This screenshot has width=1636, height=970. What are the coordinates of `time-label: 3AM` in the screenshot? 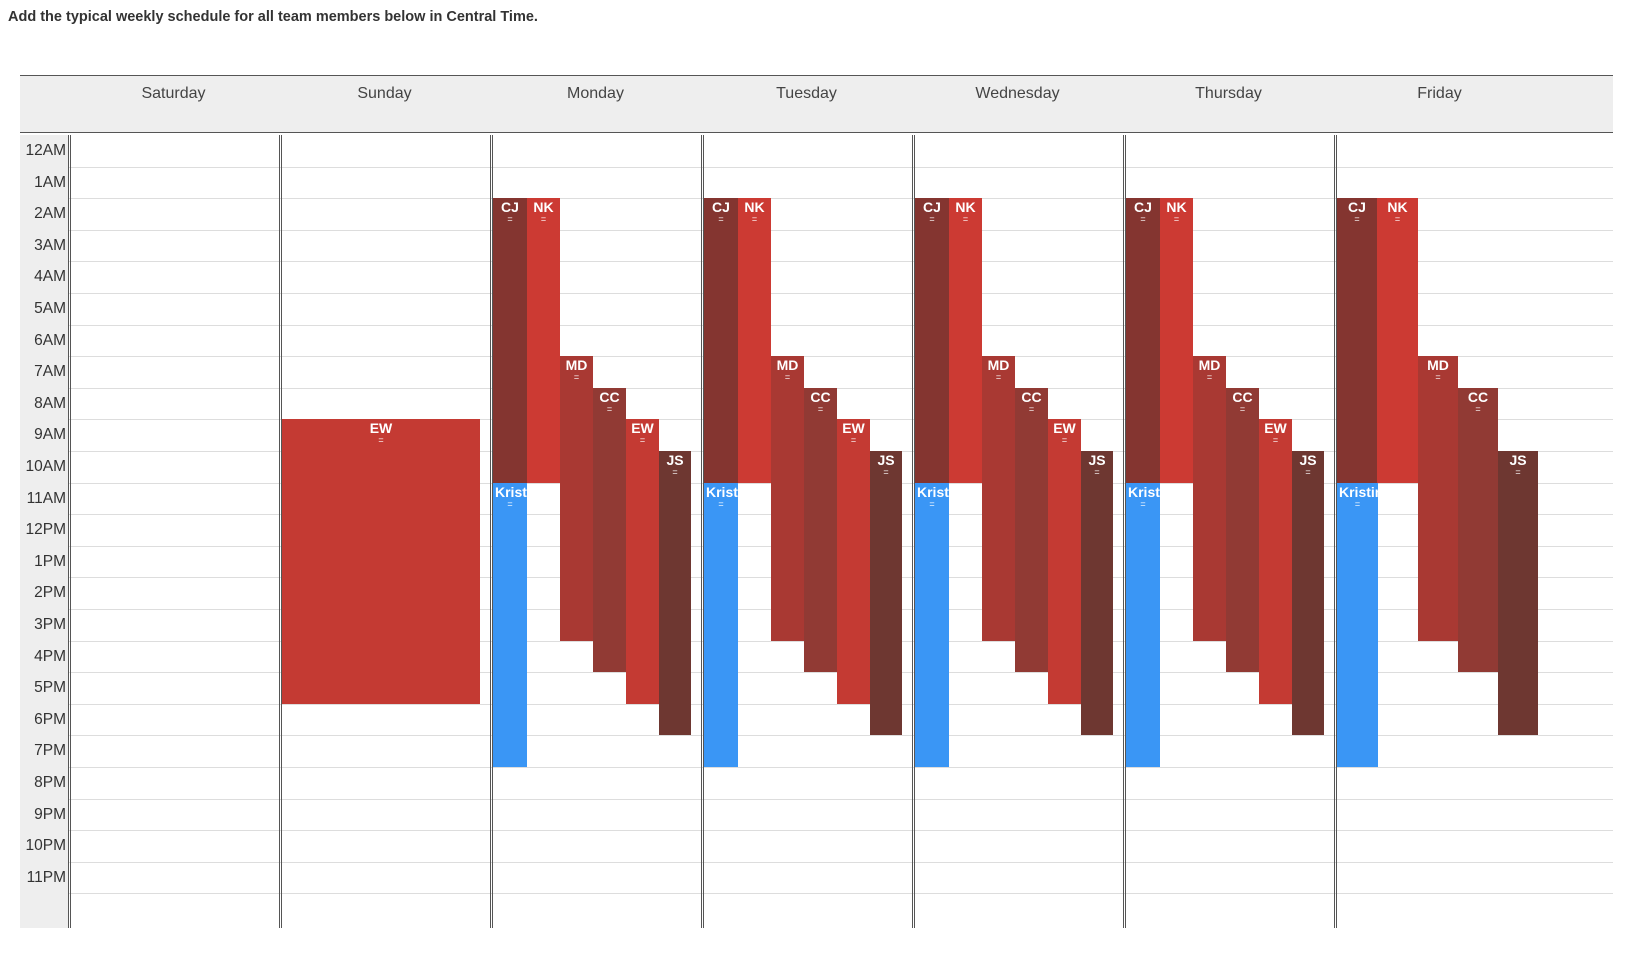 It's located at (50, 245).